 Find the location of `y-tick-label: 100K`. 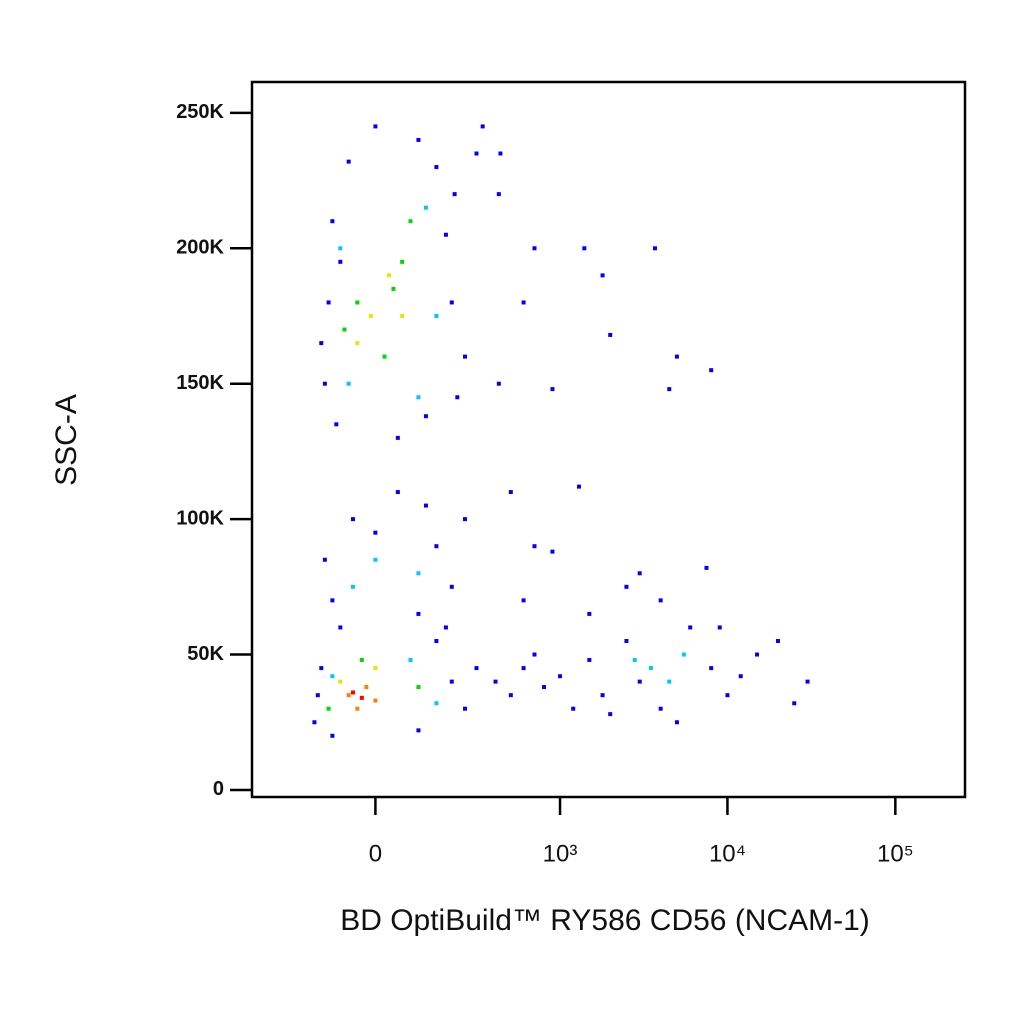

y-tick-label: 100K is located at coordinates (200, 518).